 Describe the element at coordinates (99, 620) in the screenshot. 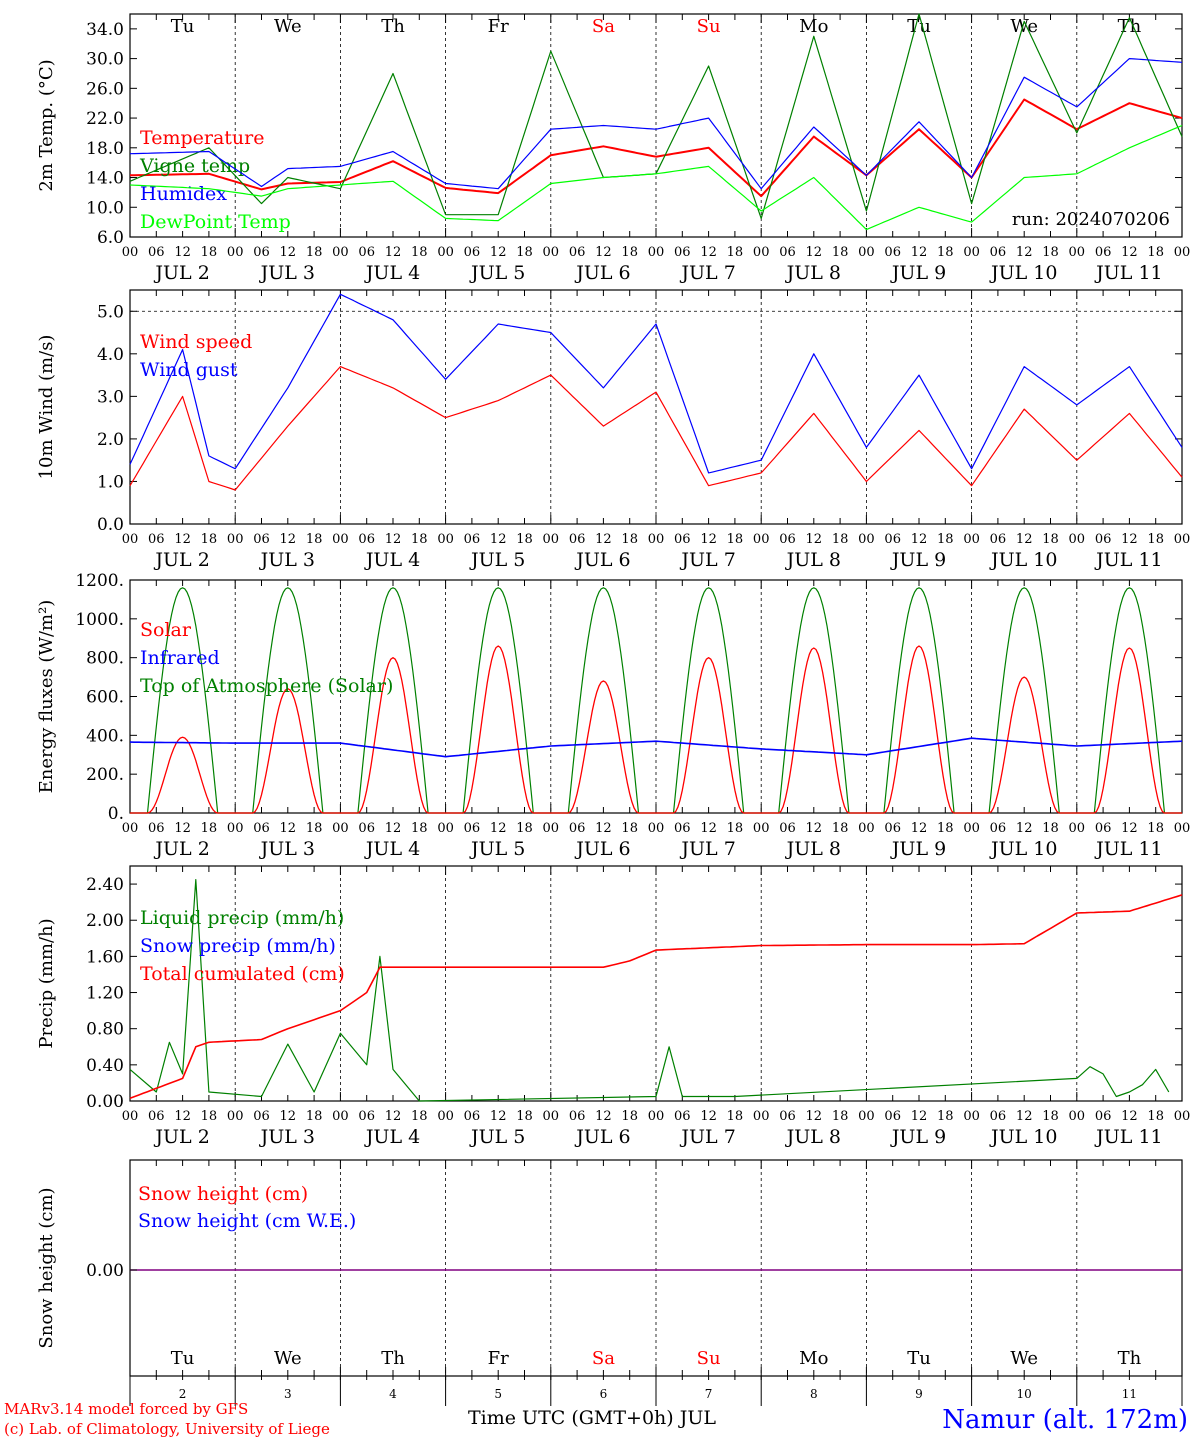

I see `y-tick-label: 1000.` at that location.